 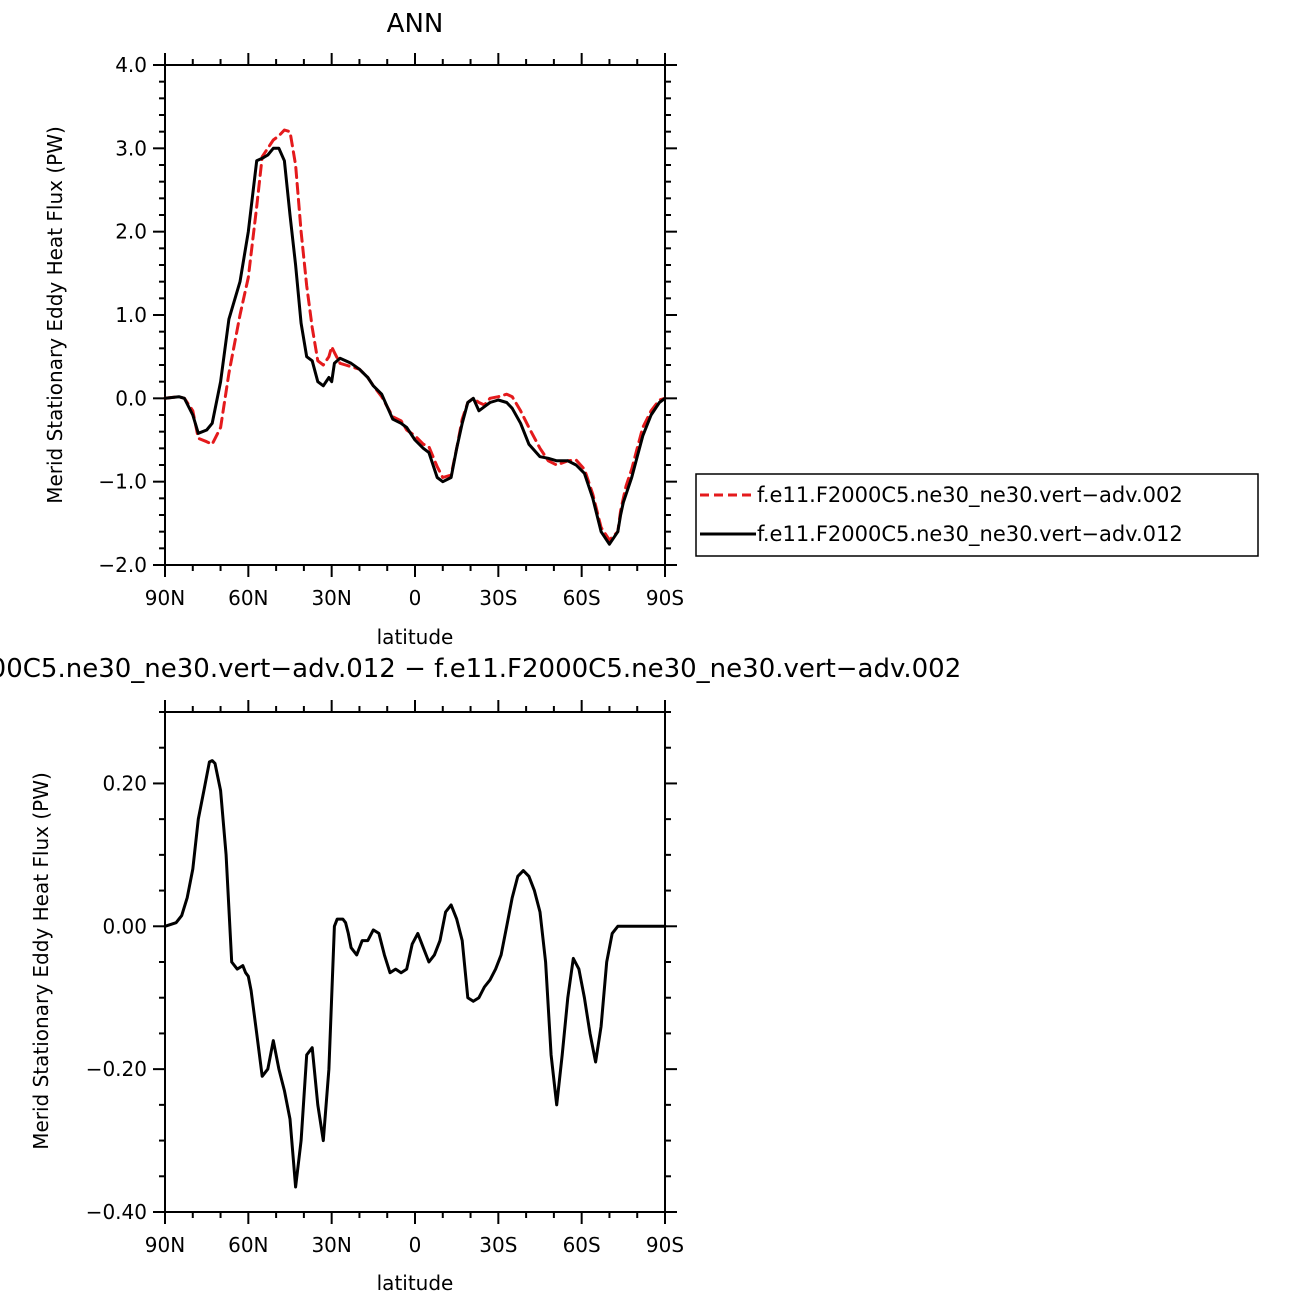 I want to click on legend-label-002: f.e11.F2000C5.ne30_ne30.vert−adv.002, so click(x=970, y=495).